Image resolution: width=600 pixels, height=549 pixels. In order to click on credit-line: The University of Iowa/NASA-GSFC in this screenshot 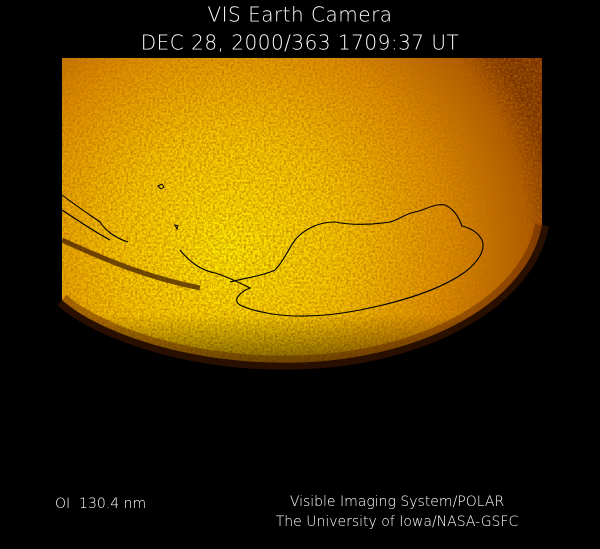, I will do `click(397, 522)`.